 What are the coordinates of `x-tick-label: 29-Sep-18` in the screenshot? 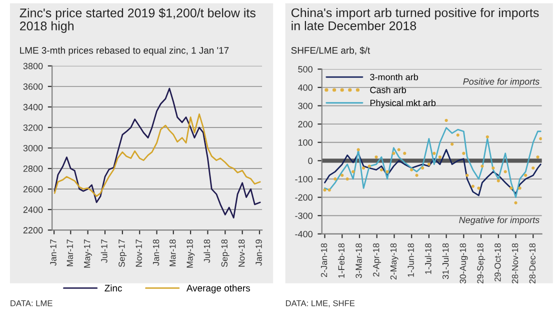 It's located at (481, 263).